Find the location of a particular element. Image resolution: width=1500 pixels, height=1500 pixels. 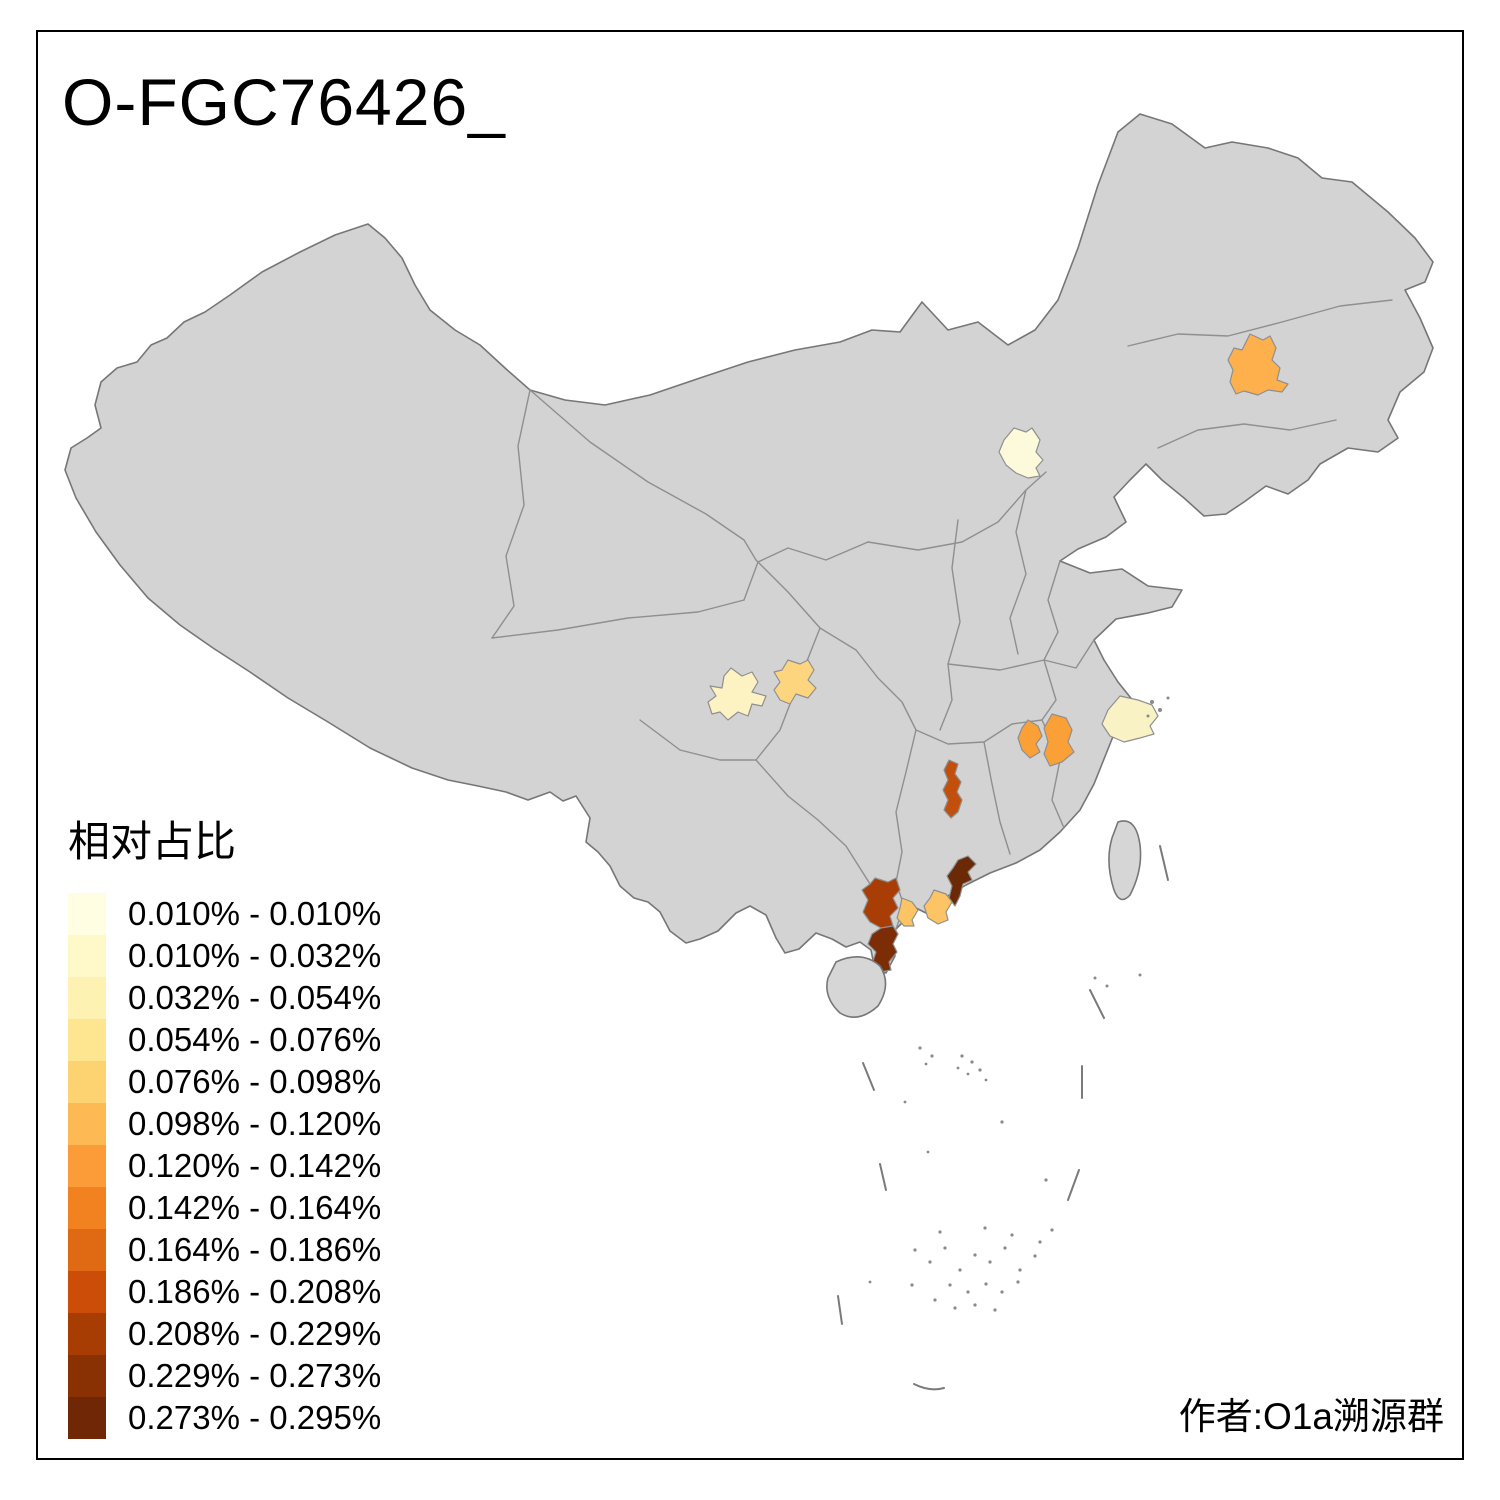

legend-item: 0.032% - 0.054% is located at coordinates (224, 998).